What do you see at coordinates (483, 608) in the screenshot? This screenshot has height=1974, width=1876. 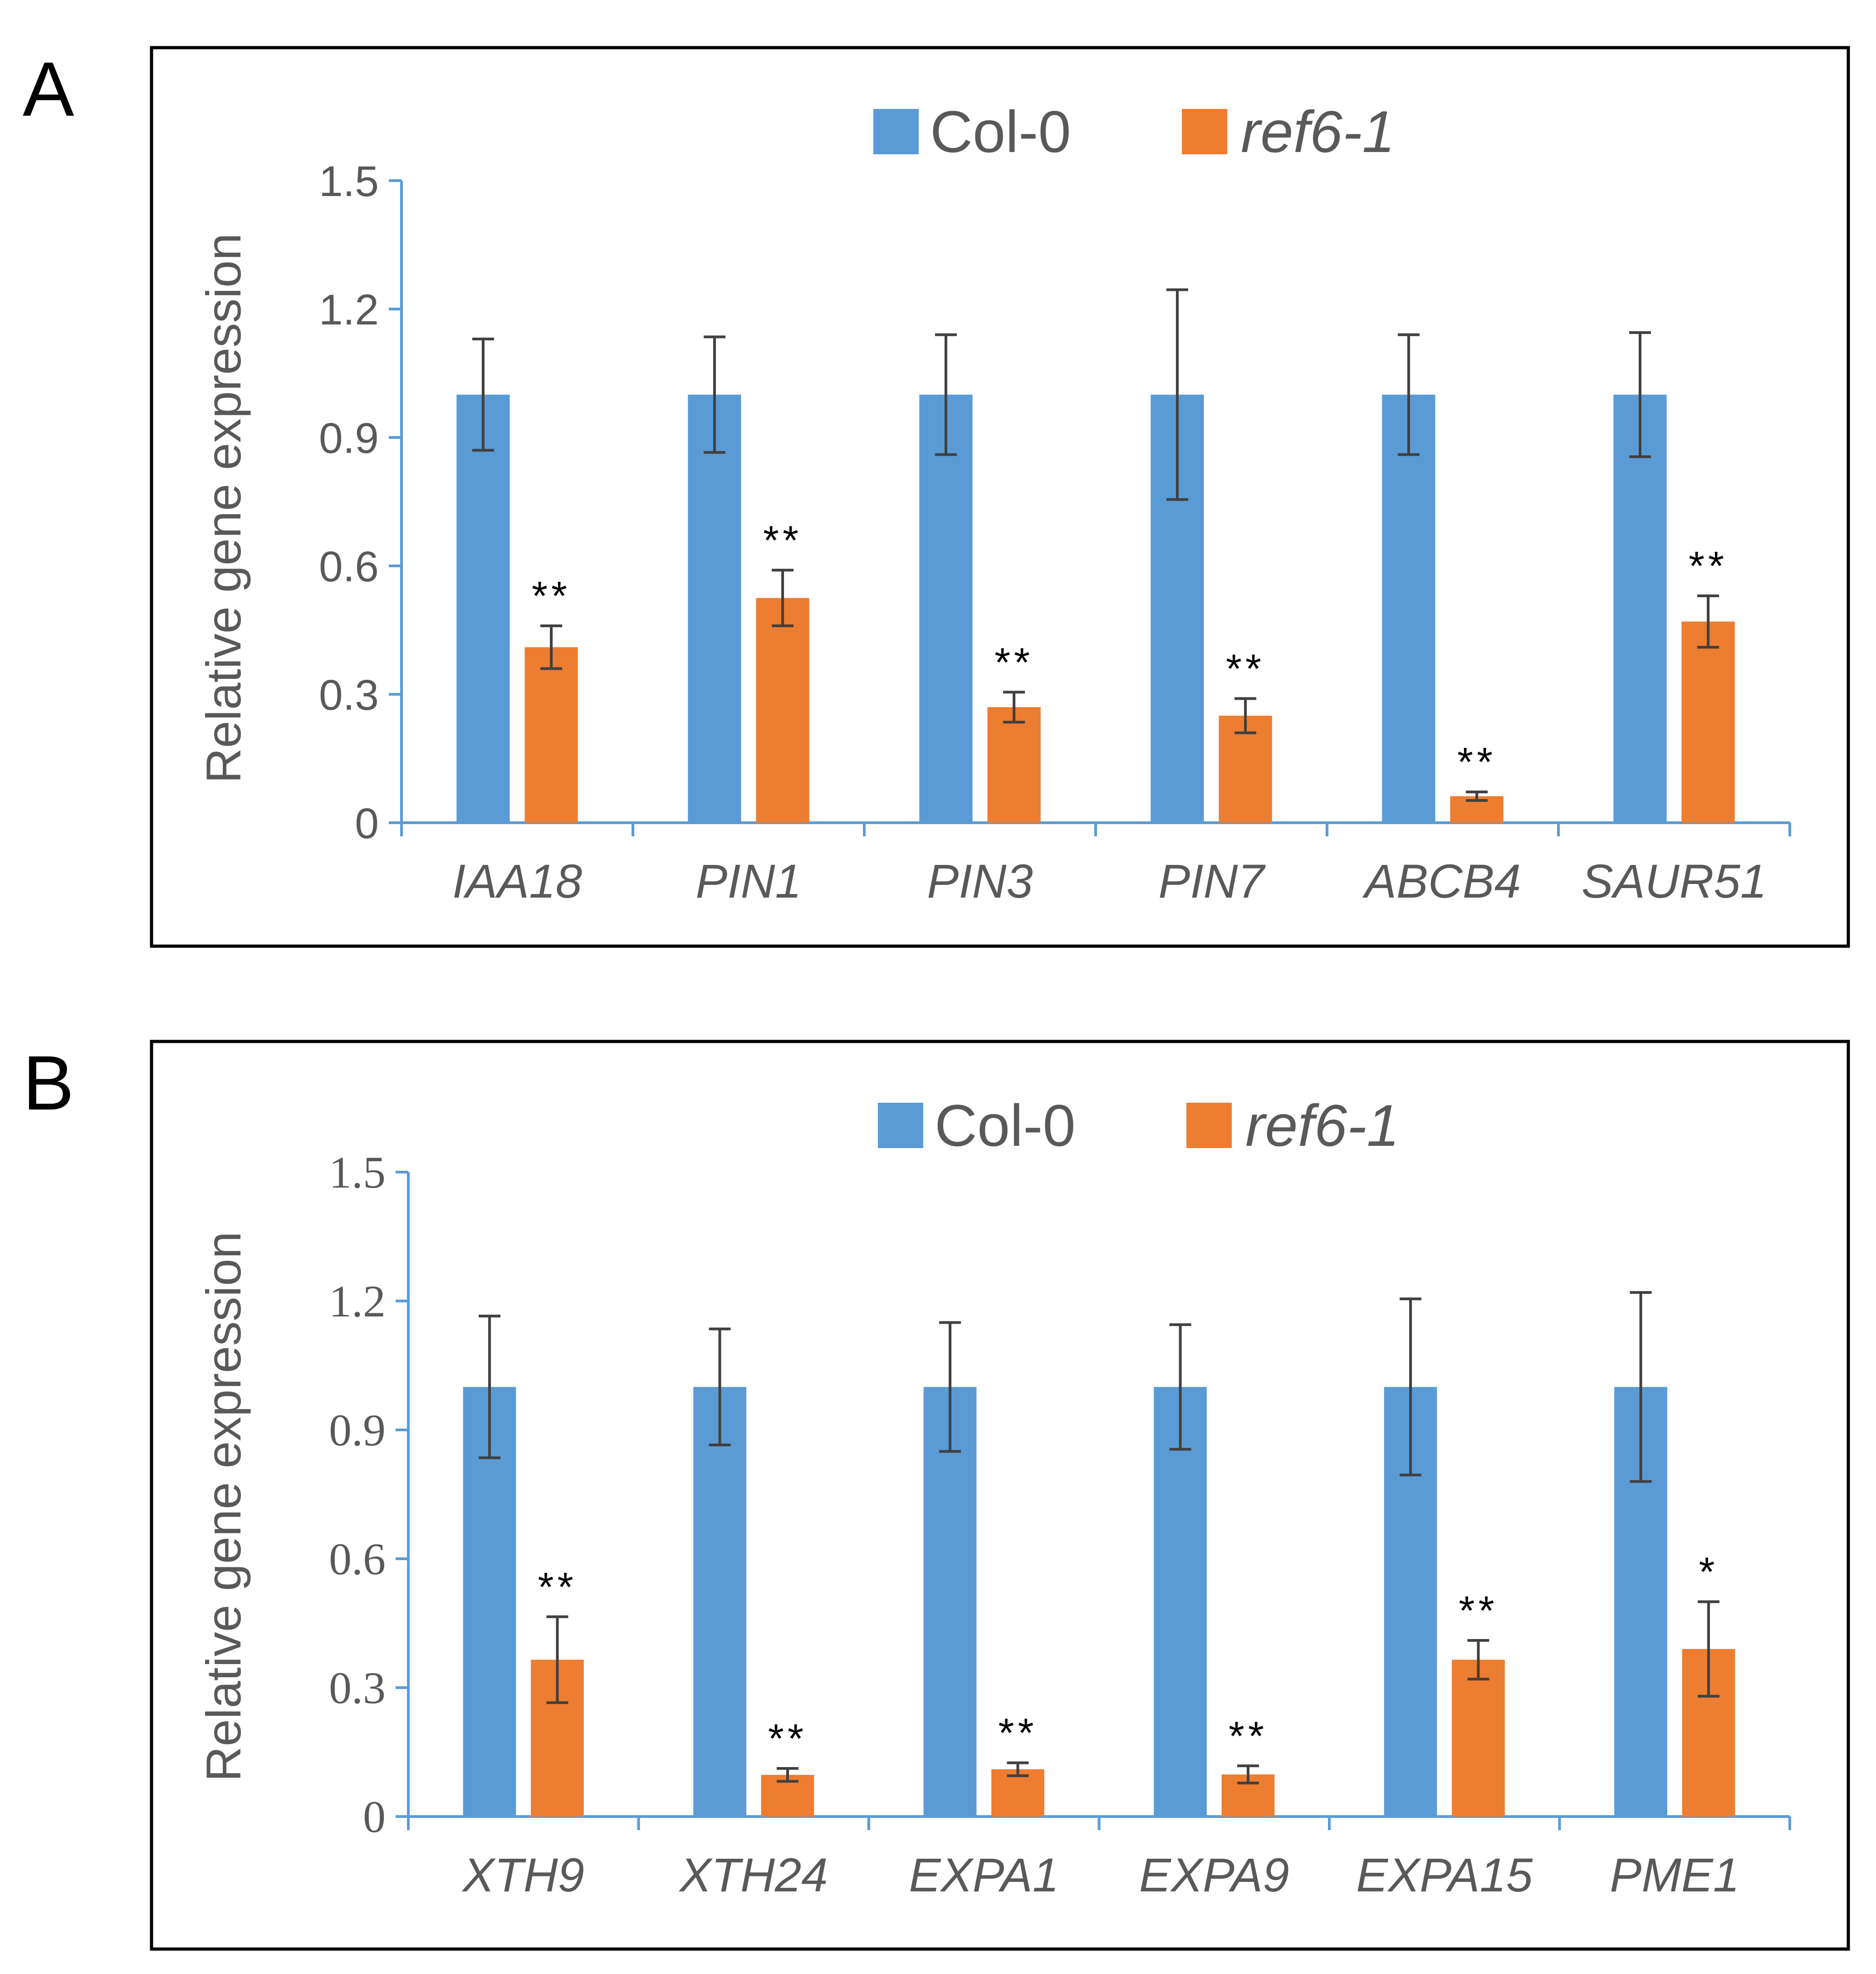 I see `bar-a-col0-IAA18` at bounding box center [483, 608].